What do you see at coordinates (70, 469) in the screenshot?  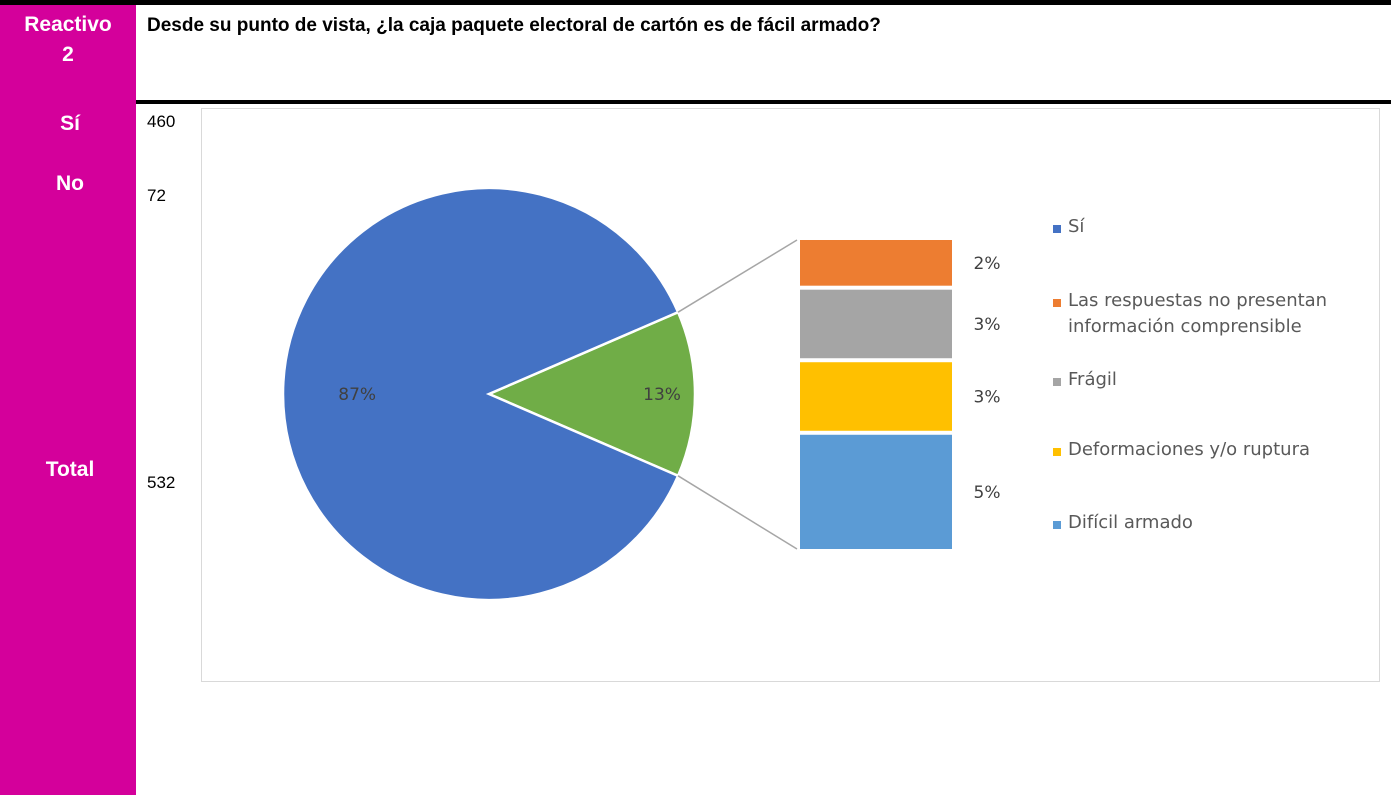 I see `total-row-label: Total` at bounding box center [70, 469].